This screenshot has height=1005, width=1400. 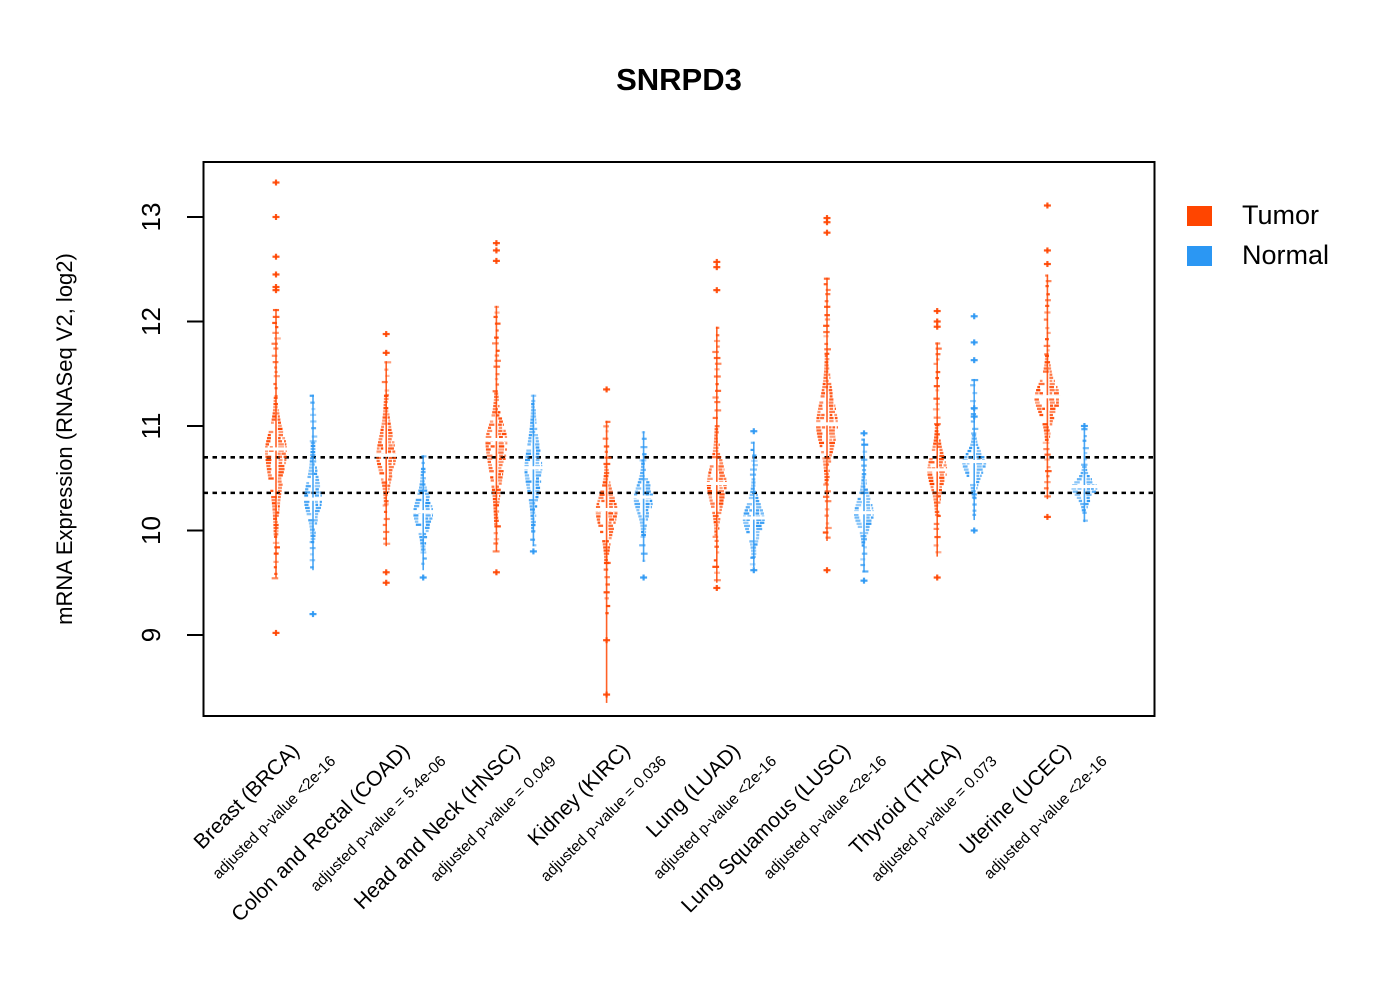 What do you see at coordinates (864, 507) in the screenshot?
I see `cluster-lusc-normal` at bounding box center [864, 507].